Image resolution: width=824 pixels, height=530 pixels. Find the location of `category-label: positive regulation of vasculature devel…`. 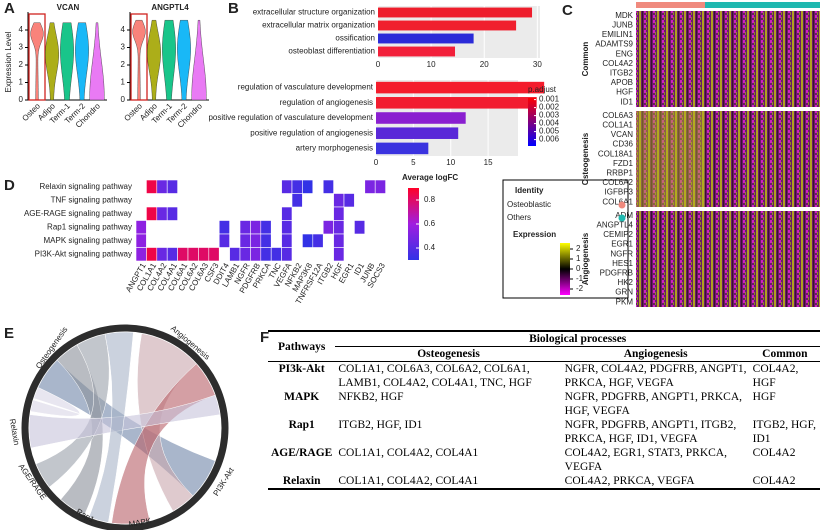

category-label: positive regulation of vasculature devel… is located at coordinates (290, 117).